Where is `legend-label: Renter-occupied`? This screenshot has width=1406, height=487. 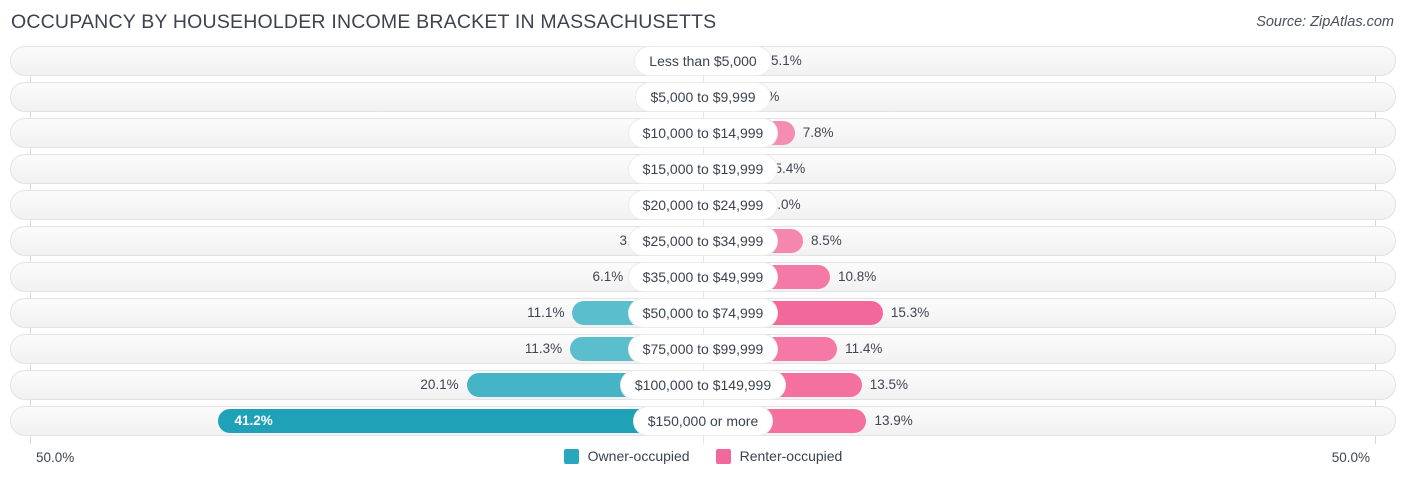 legend-label: Renter-occupied is located at coordinates (791, 456).